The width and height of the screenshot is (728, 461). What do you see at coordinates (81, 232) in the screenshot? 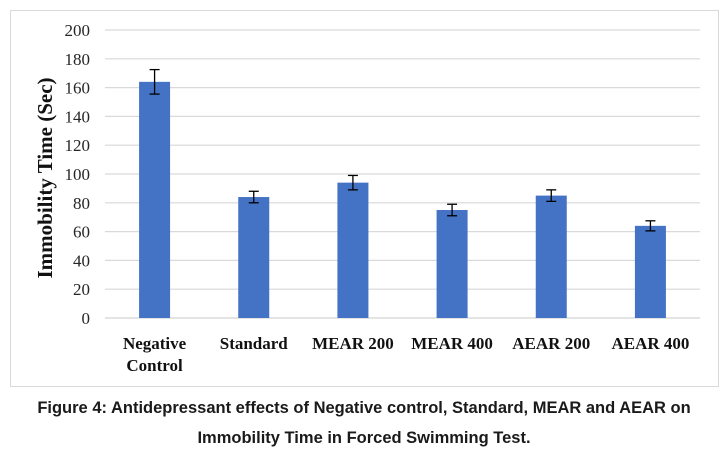
I see `y-tick-label: 60` at bounding box center [81, 232].